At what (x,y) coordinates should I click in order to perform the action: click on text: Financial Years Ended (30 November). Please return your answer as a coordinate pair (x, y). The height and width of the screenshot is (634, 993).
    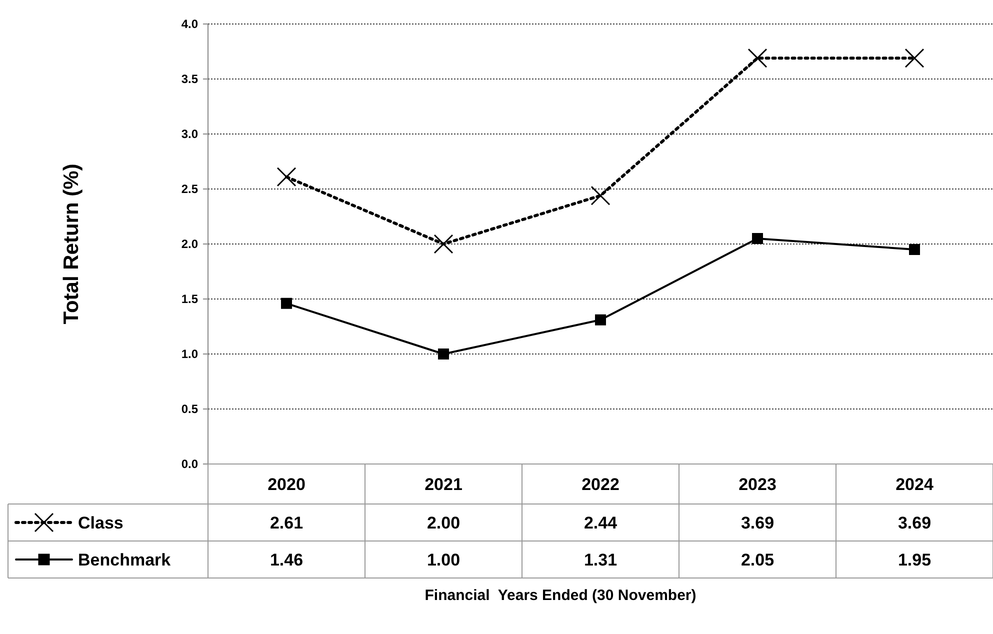
    Looking at the image, I should click on (560, 595).